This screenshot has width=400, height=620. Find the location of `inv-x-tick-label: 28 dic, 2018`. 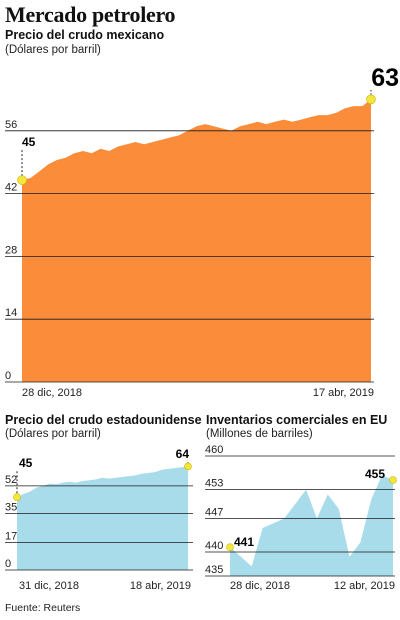

inv-x-tick-label: 28 dic, 2018 is located at coordinates (260, 586).